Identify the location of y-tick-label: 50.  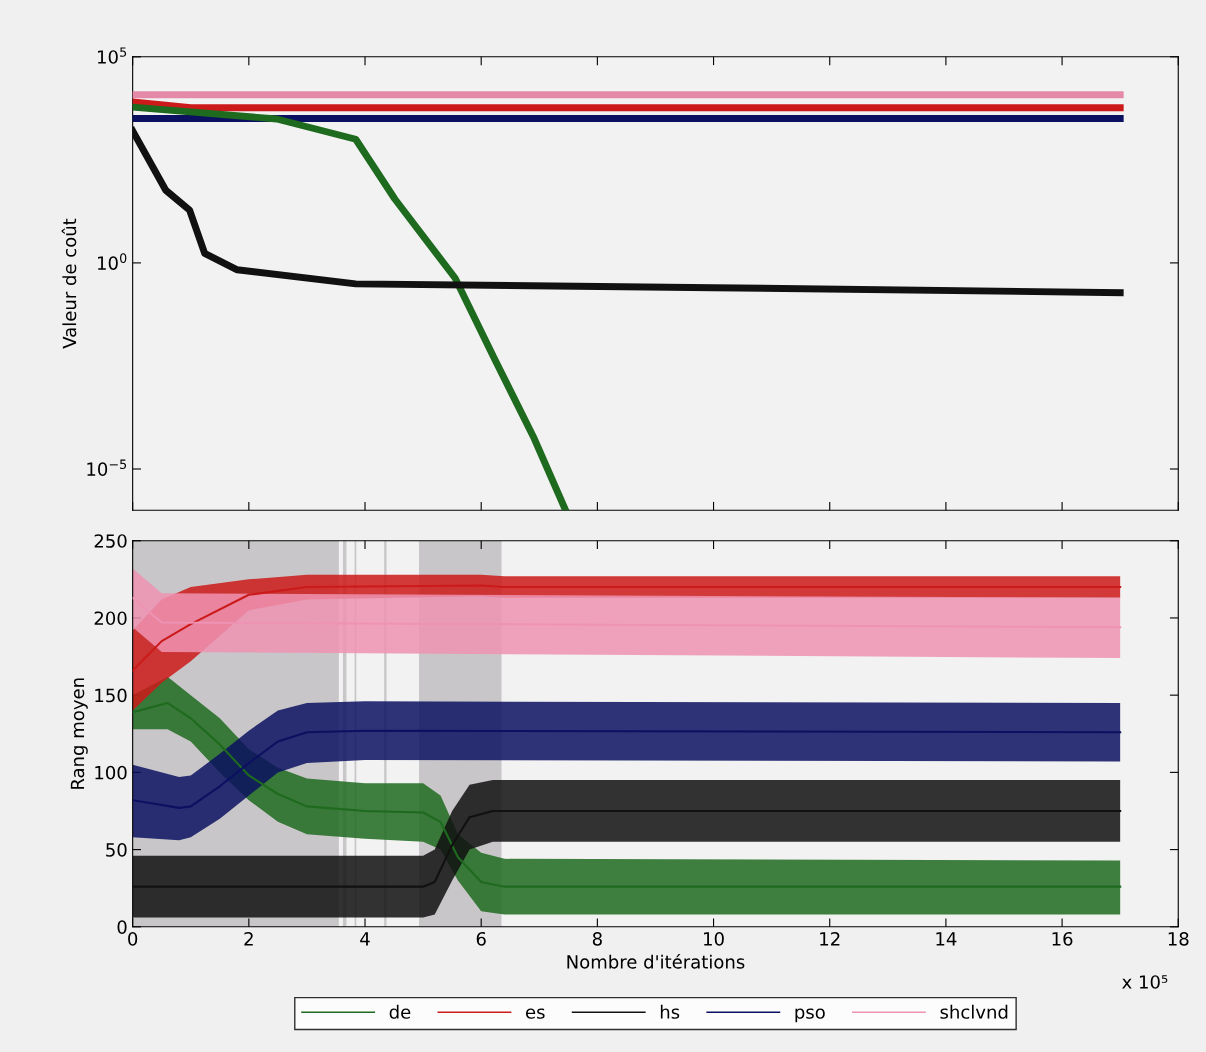
(116, 850).